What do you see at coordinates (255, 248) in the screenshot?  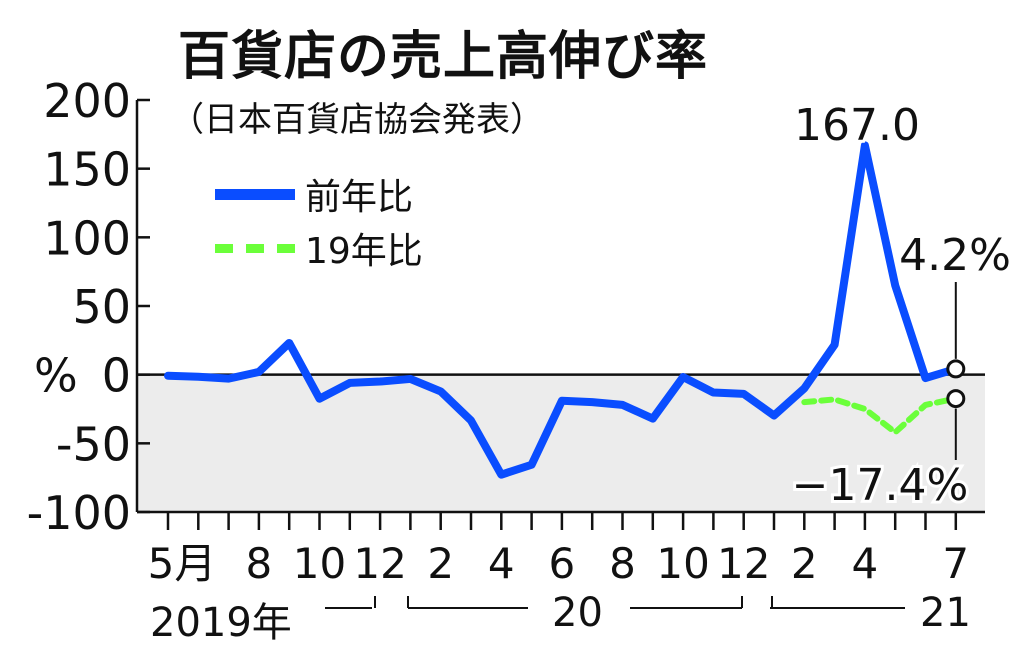 I see `legend-swatch-vs2019` at bounding box center [255, 248].